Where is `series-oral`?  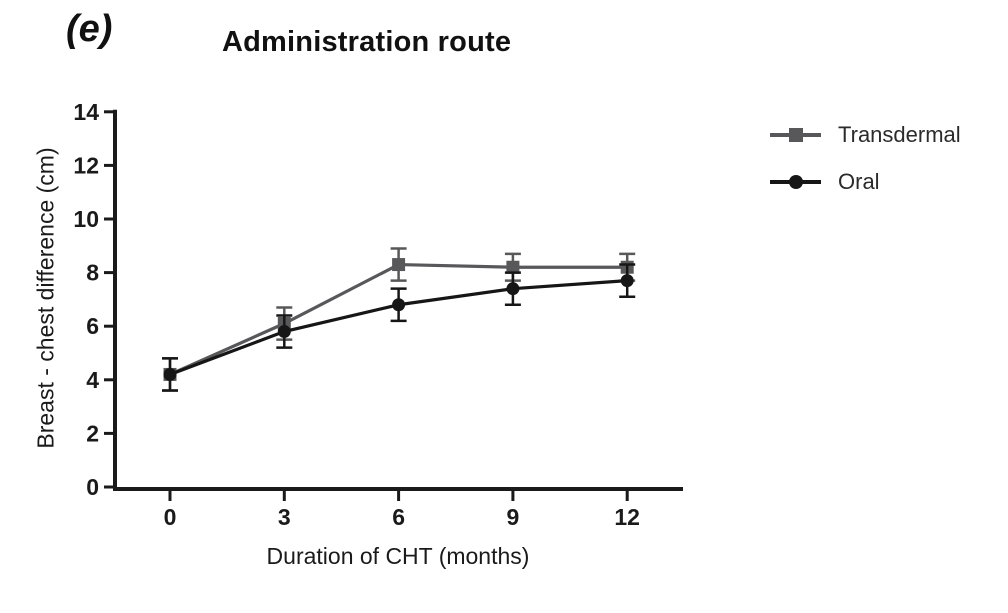 series-oral is located at coordinates (399, 327).